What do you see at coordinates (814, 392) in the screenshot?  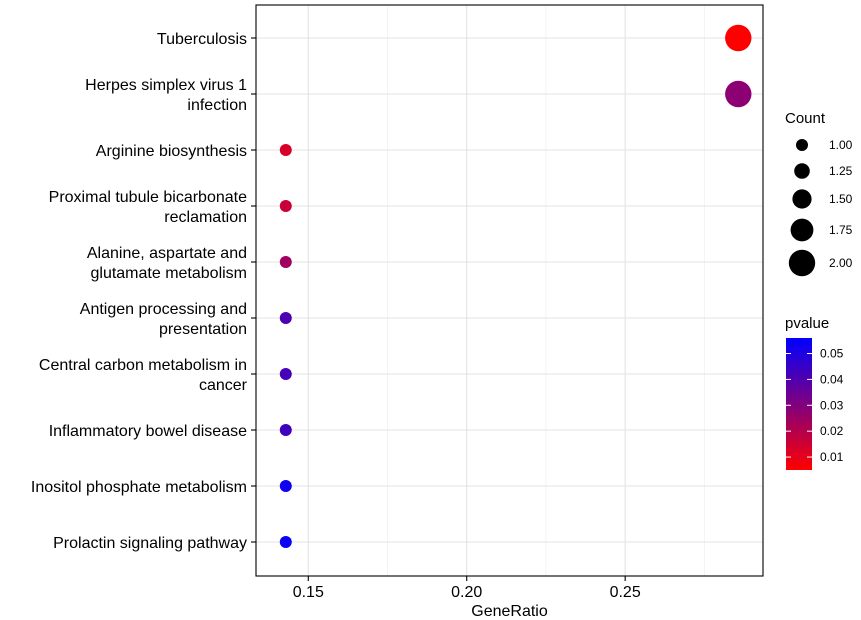 I see `pvalue-legend: pvalue 0.01 0.02 0.03 0.04 0.05` at bounding box center [814, 392].